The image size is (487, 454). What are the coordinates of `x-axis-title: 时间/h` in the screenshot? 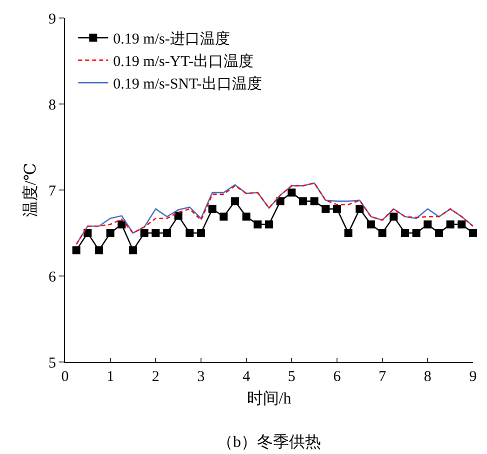 It's located at (269, 399).